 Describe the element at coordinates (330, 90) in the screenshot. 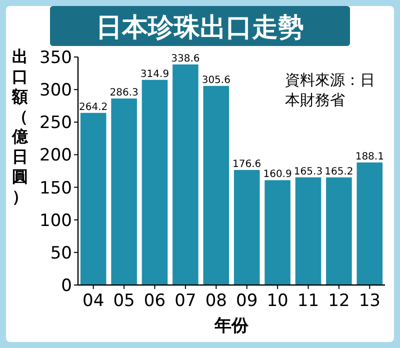

I see `annotation: 資料來源：日本財務省` at that location.